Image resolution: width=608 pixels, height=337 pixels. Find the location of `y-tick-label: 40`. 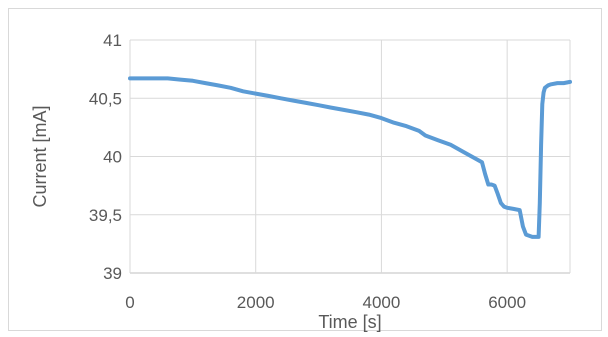

y-tick-label: 40 is located at coordinates (112, 157).